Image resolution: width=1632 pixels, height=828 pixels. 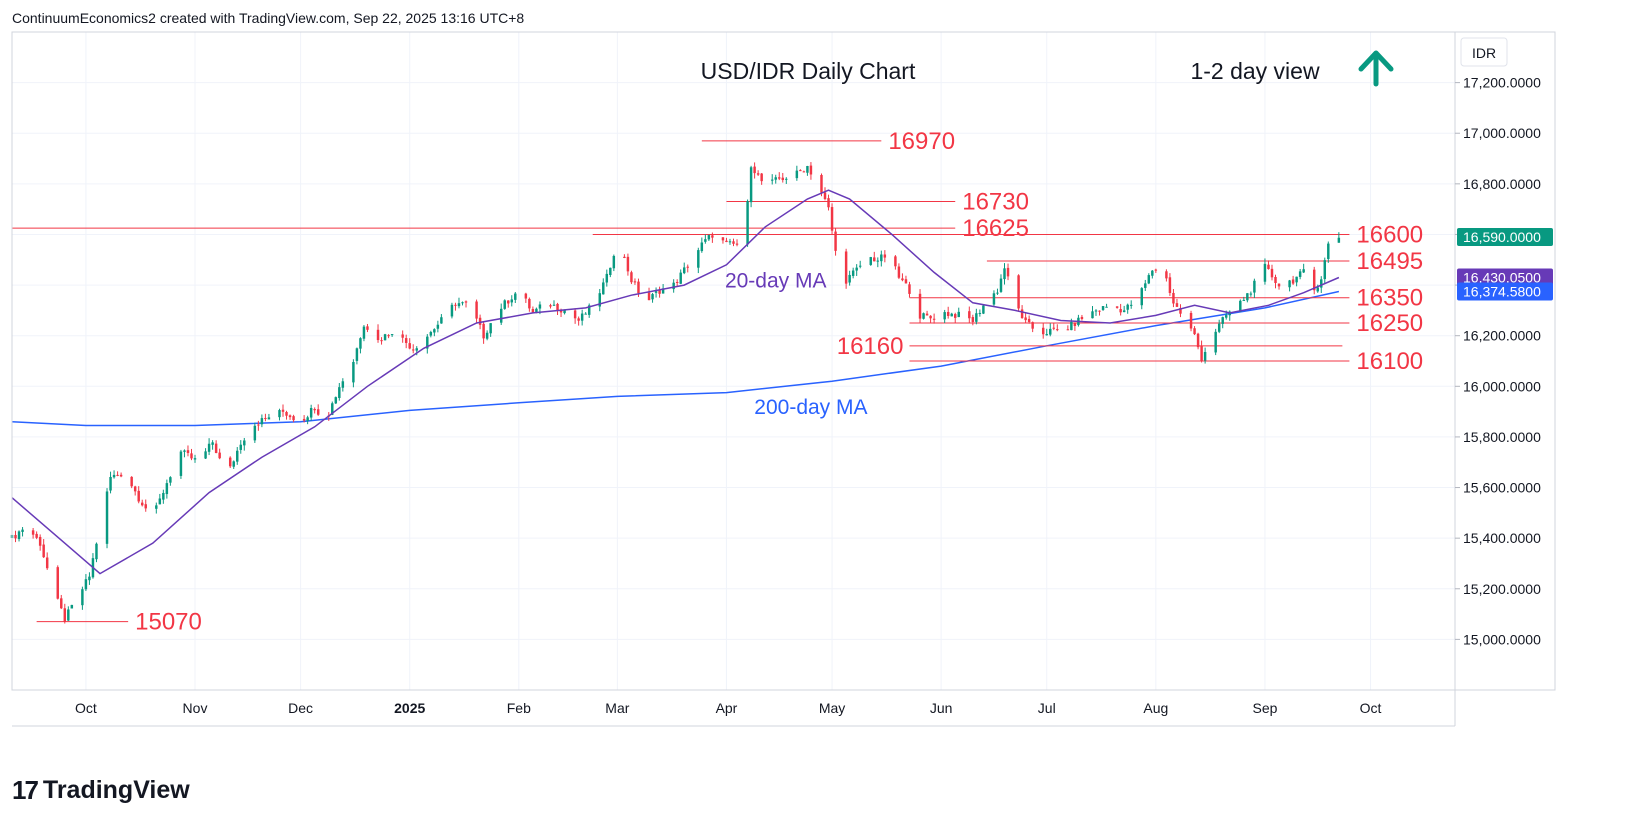 What do you see at coordinates (832, 708) in the screenshot?
I see `x-tick-label: May` at bounding box center [832, 708].